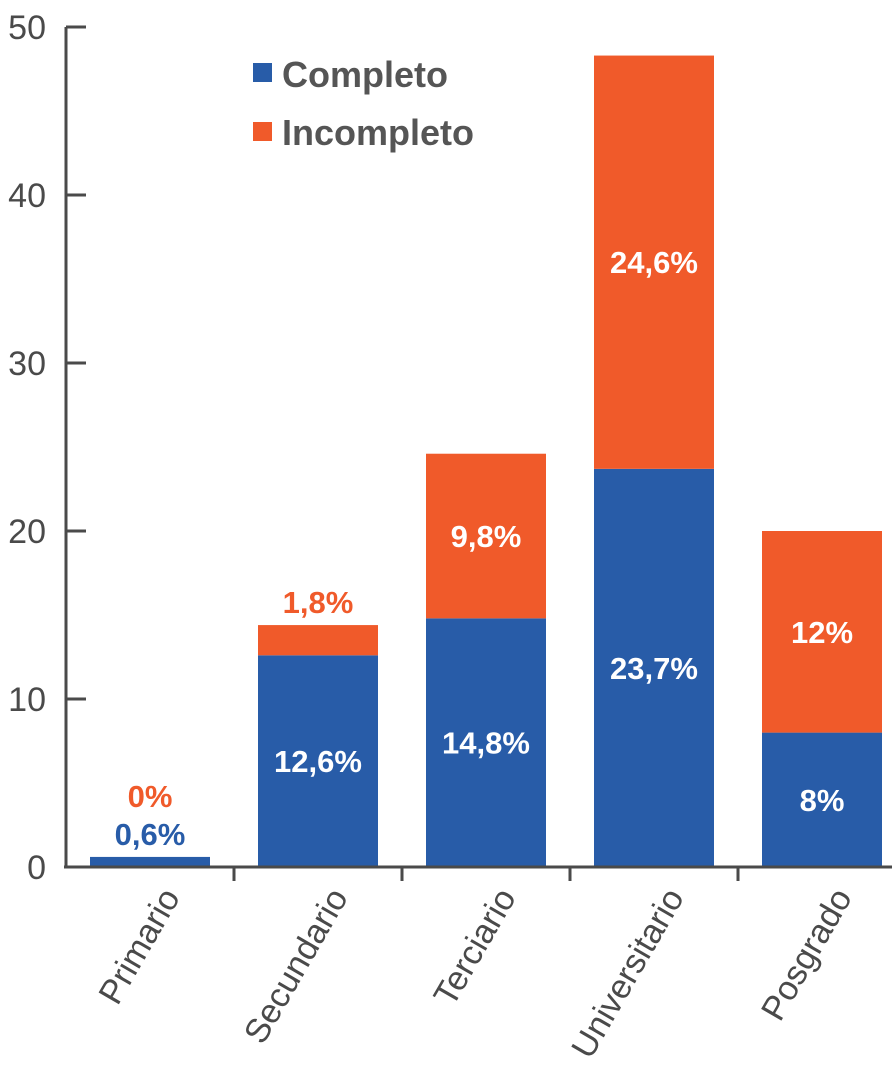  I want to click on y-ticks-group: 0 10 20 30 40 50, so click(47, 448).